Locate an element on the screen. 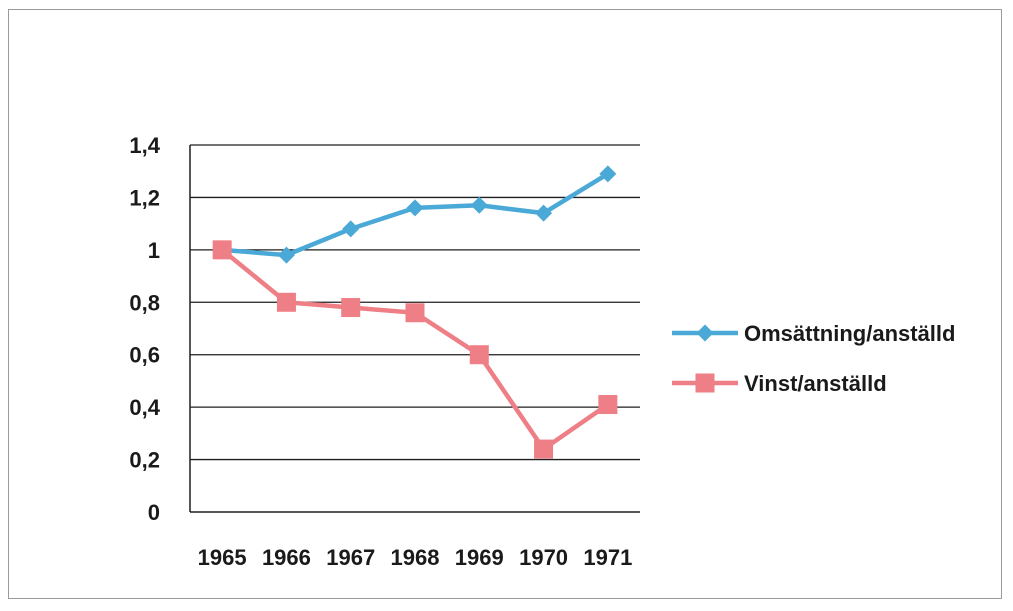 The width and height of the screenshot is (1013, 611). x-tick-label: 1965 is located at coordinates (222, 557).